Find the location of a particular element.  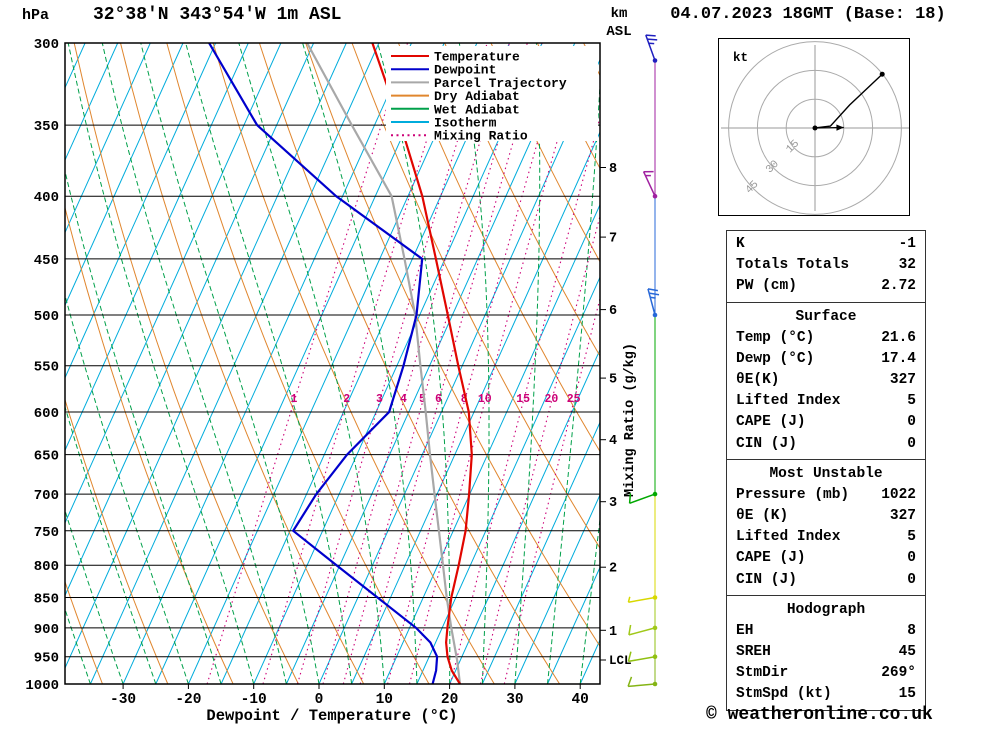

svg-text: 300 is located at coordinates (46, 45).